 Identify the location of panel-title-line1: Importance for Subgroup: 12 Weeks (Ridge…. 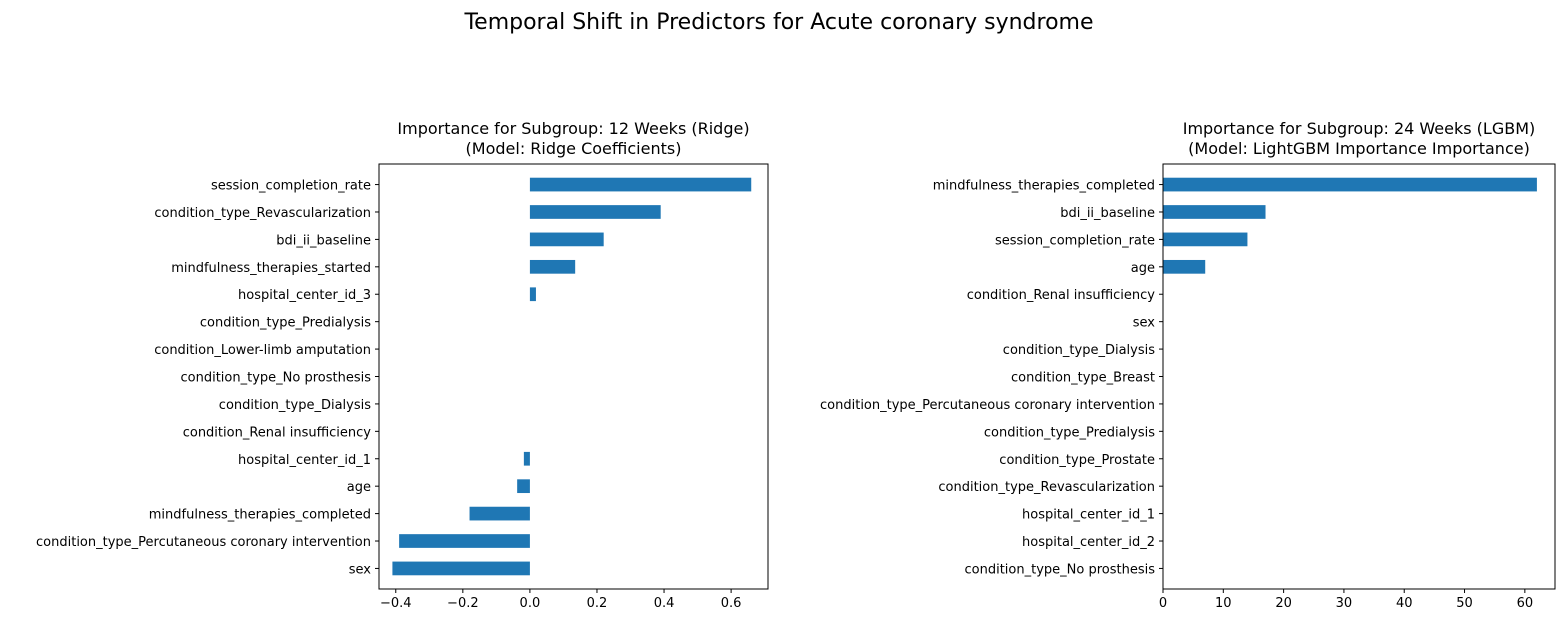
(573, 128).